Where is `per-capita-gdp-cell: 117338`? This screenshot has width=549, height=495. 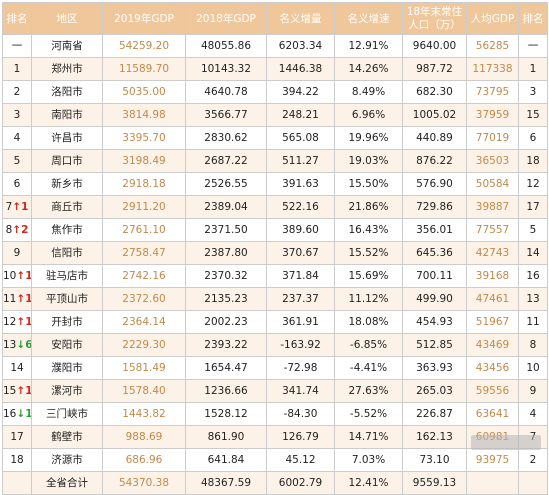 per-capita-gdp-cell: 117338 is located at coordinates (492, 69).